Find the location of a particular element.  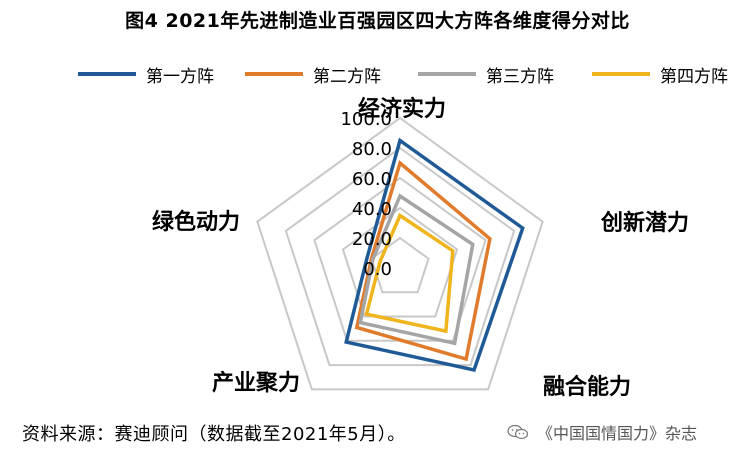

axis-label: 绿色动力 is located at coordinates (196, 222).